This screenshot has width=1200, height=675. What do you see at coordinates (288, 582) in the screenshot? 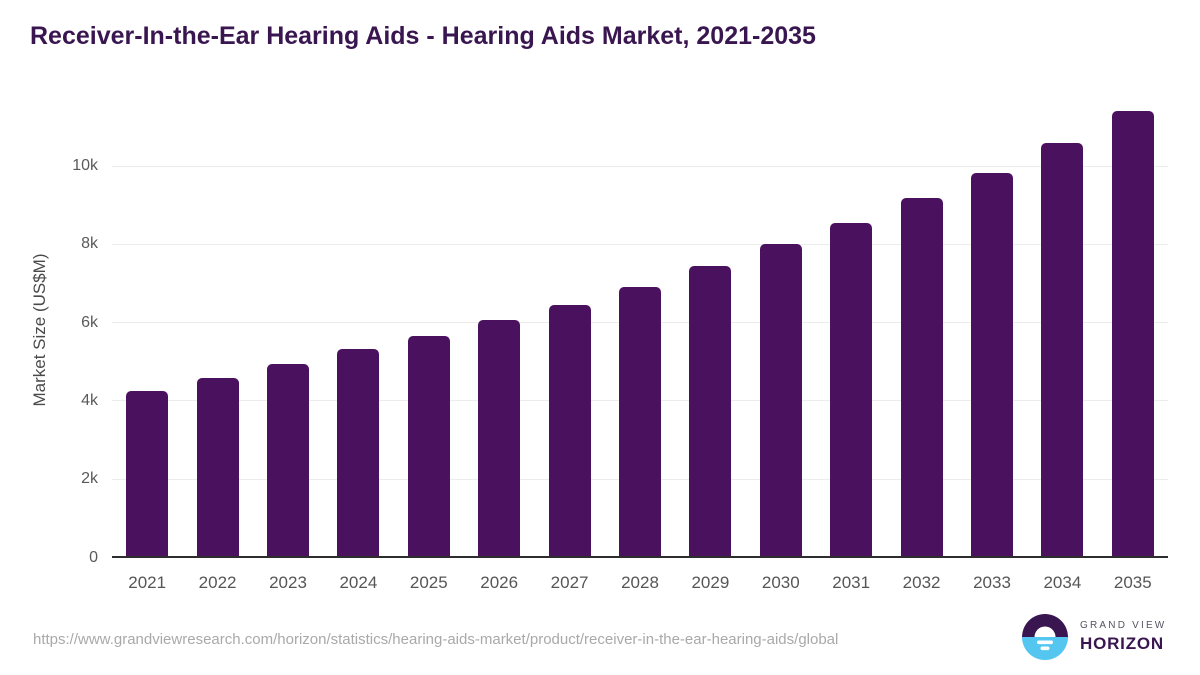
I see `x-tick-label-2023: 2023` at bounding box center [288, 582].